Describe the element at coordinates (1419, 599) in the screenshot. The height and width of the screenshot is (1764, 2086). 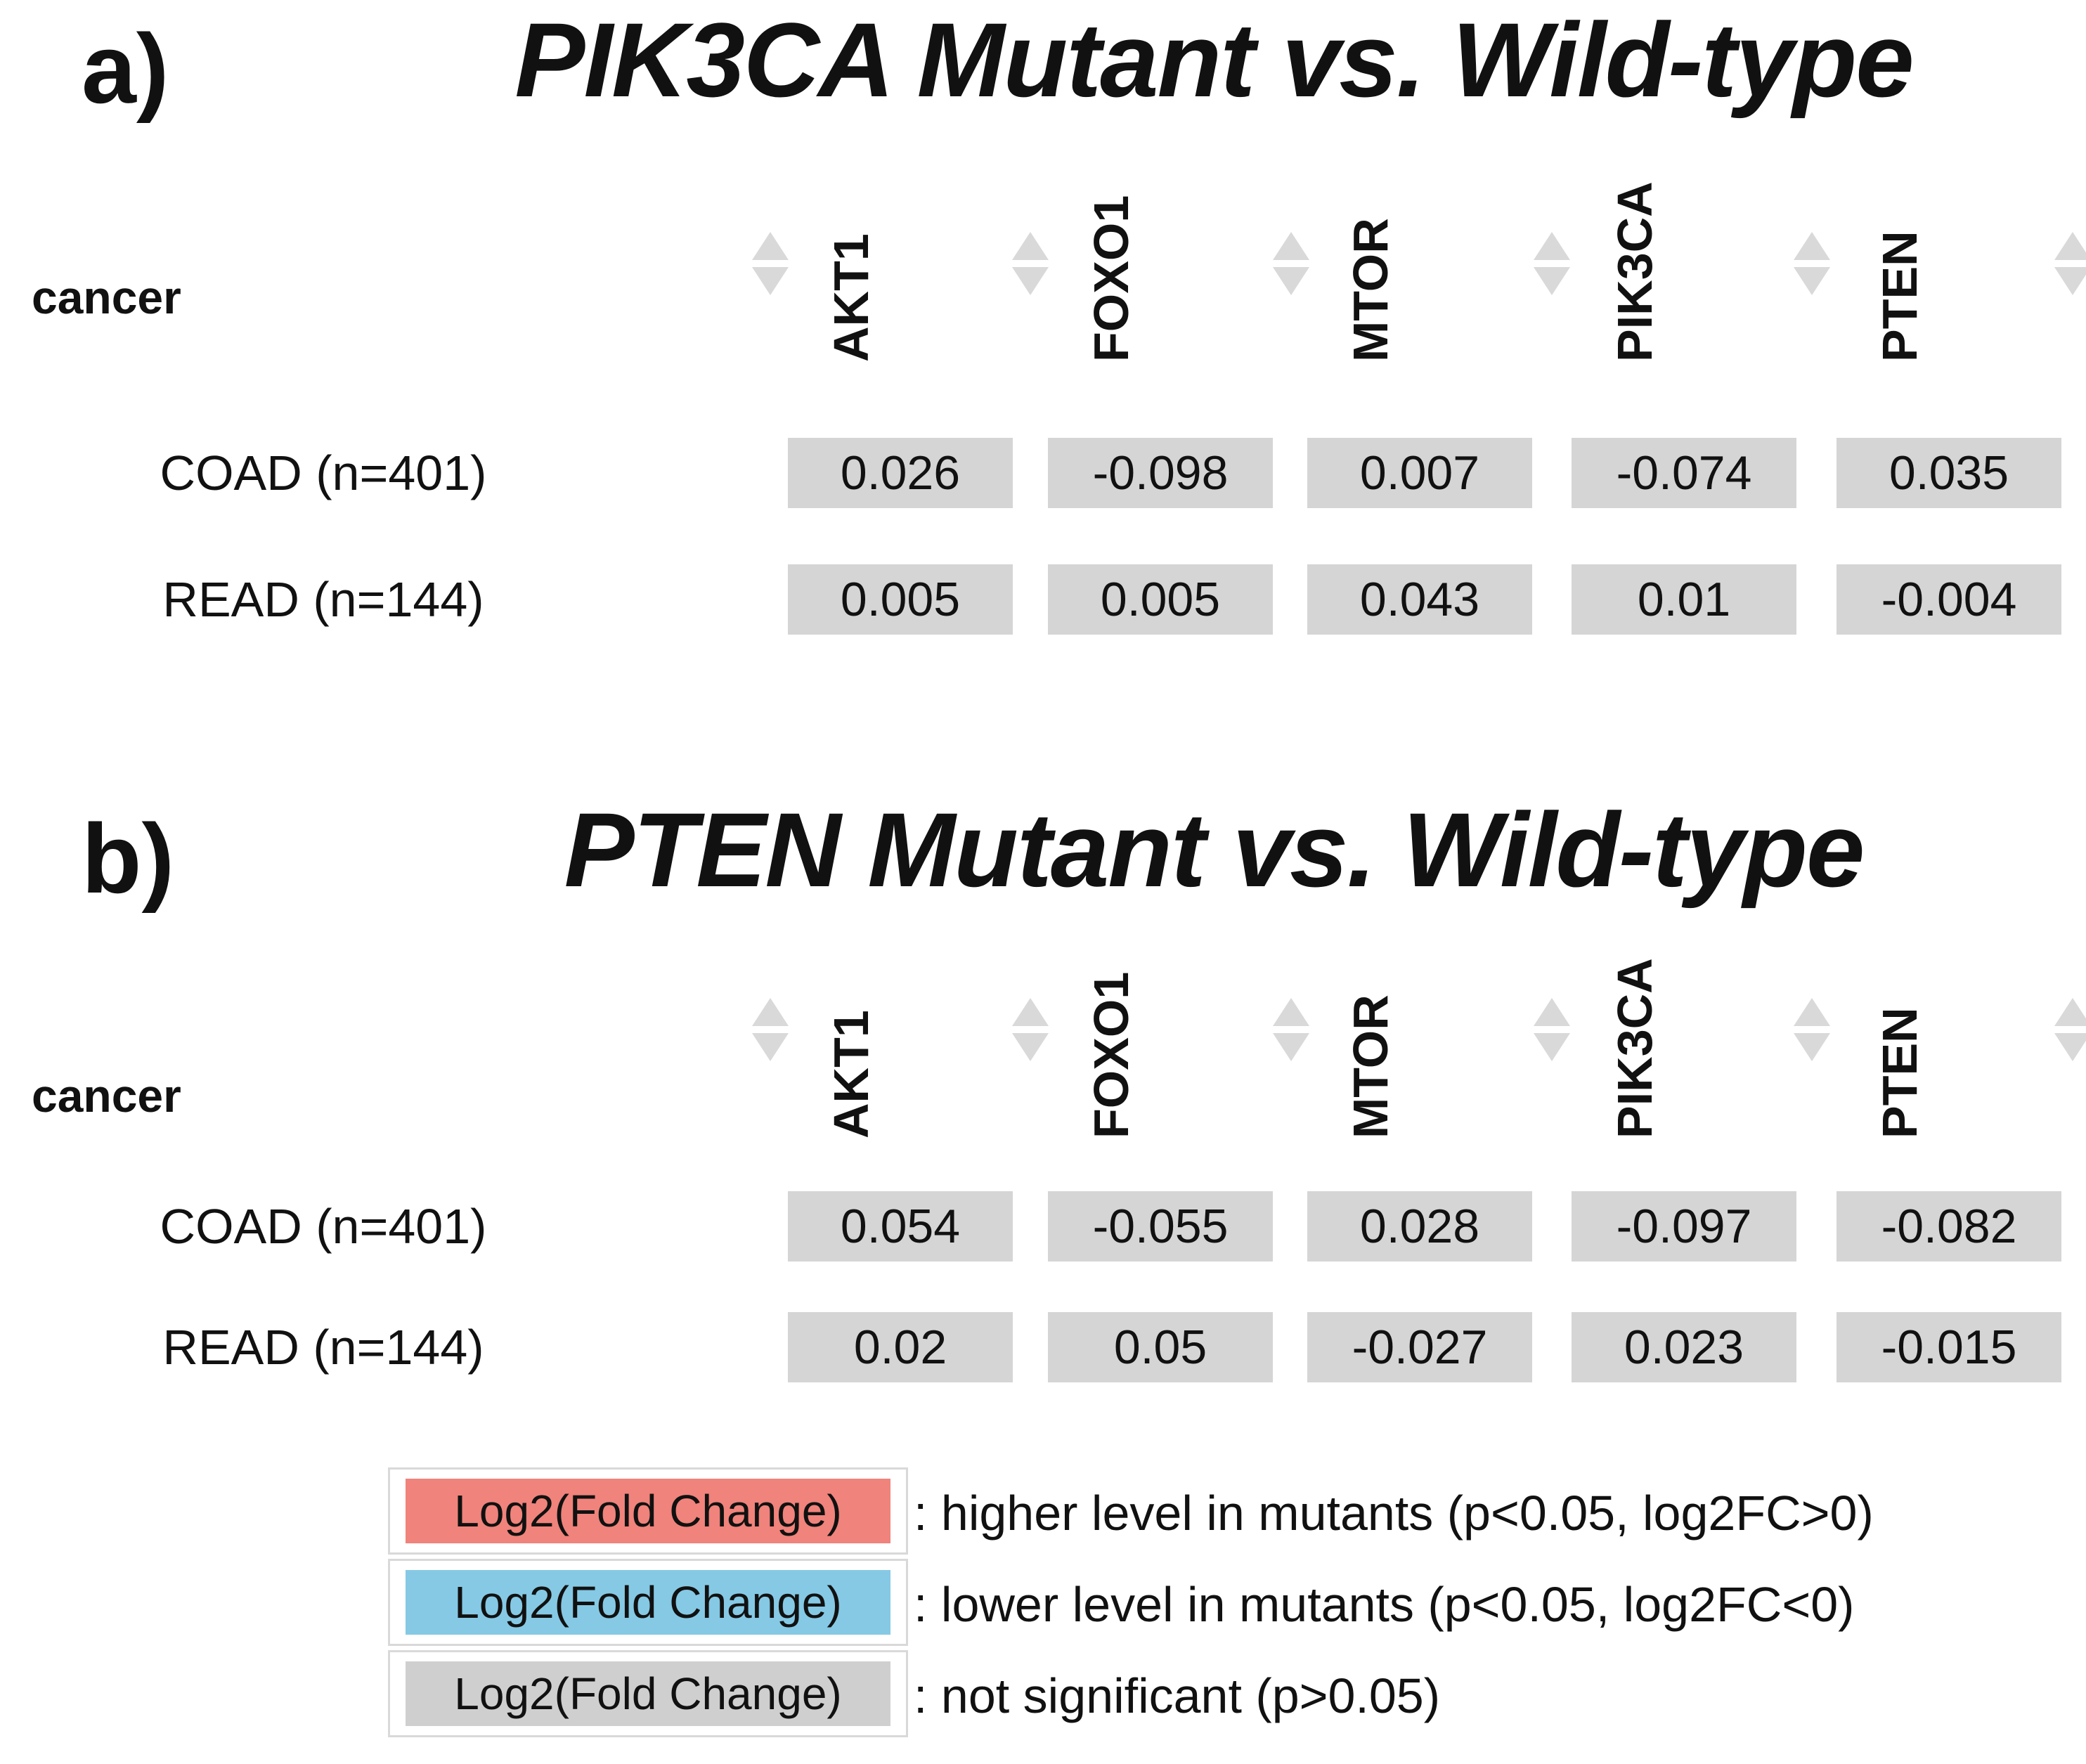
I see `value-cell: 0.043` at that location.